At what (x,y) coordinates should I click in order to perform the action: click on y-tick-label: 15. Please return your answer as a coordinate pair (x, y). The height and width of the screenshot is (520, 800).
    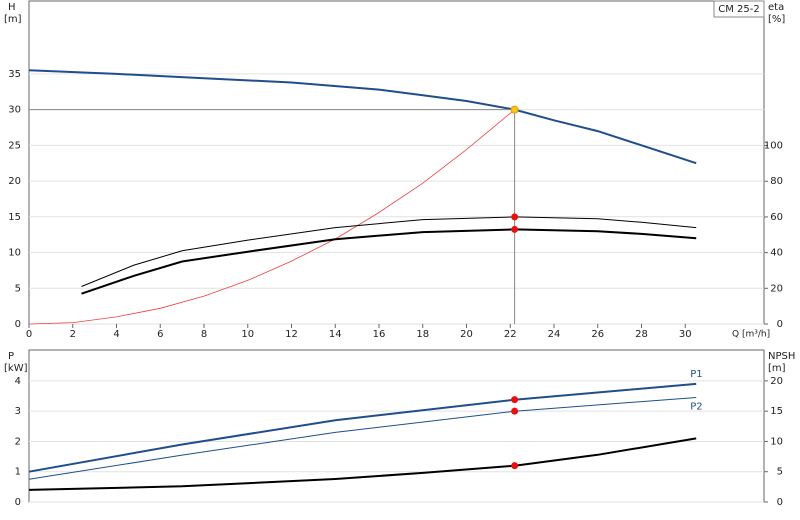
    Looking at the image, I should click on (14, 217).